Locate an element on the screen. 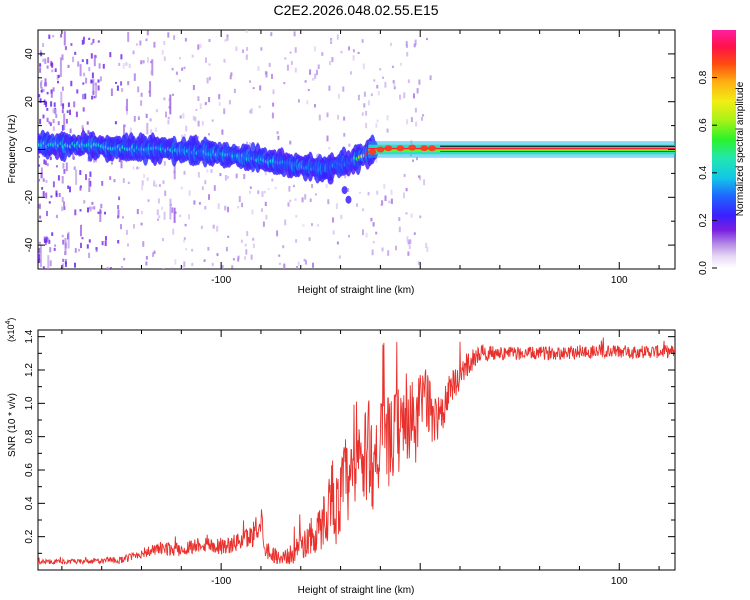 The image size is (750, 600). y-tick-label: 40 is located at coordinates (29, 54).